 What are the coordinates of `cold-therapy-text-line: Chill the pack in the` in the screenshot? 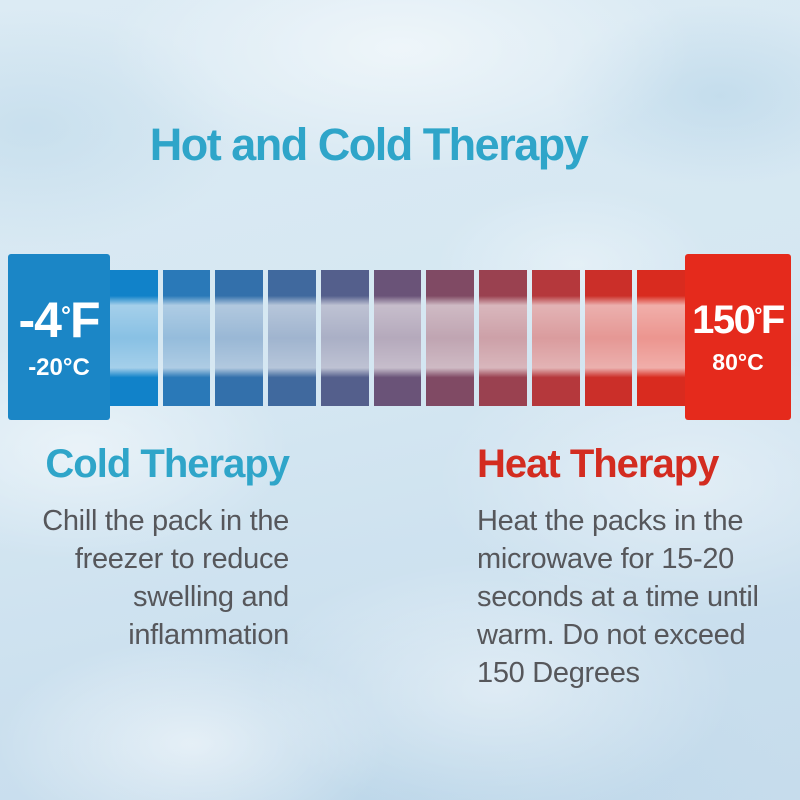 It's located at (165, 521).